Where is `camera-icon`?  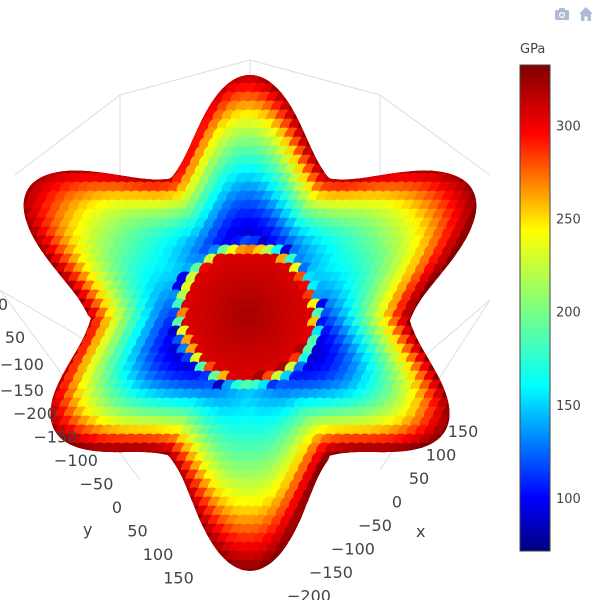
camera-icon is located at coordinates (562, 14).